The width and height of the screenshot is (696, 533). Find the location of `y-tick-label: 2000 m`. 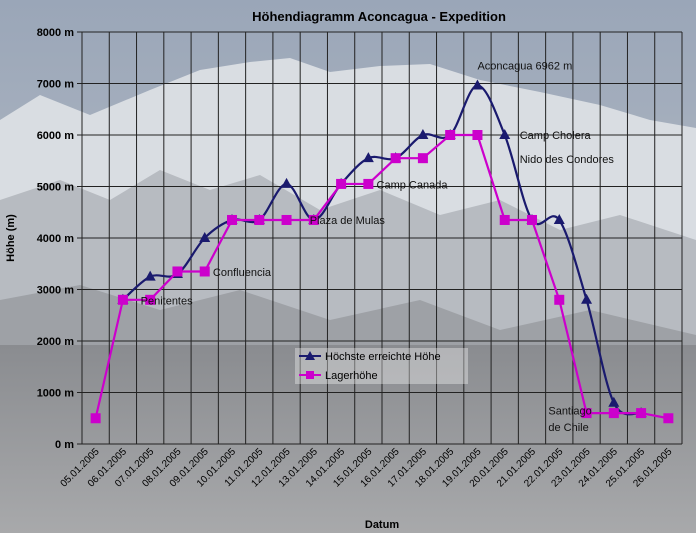

y-tick-label: 2000 m is located at coordinates (56, 342).